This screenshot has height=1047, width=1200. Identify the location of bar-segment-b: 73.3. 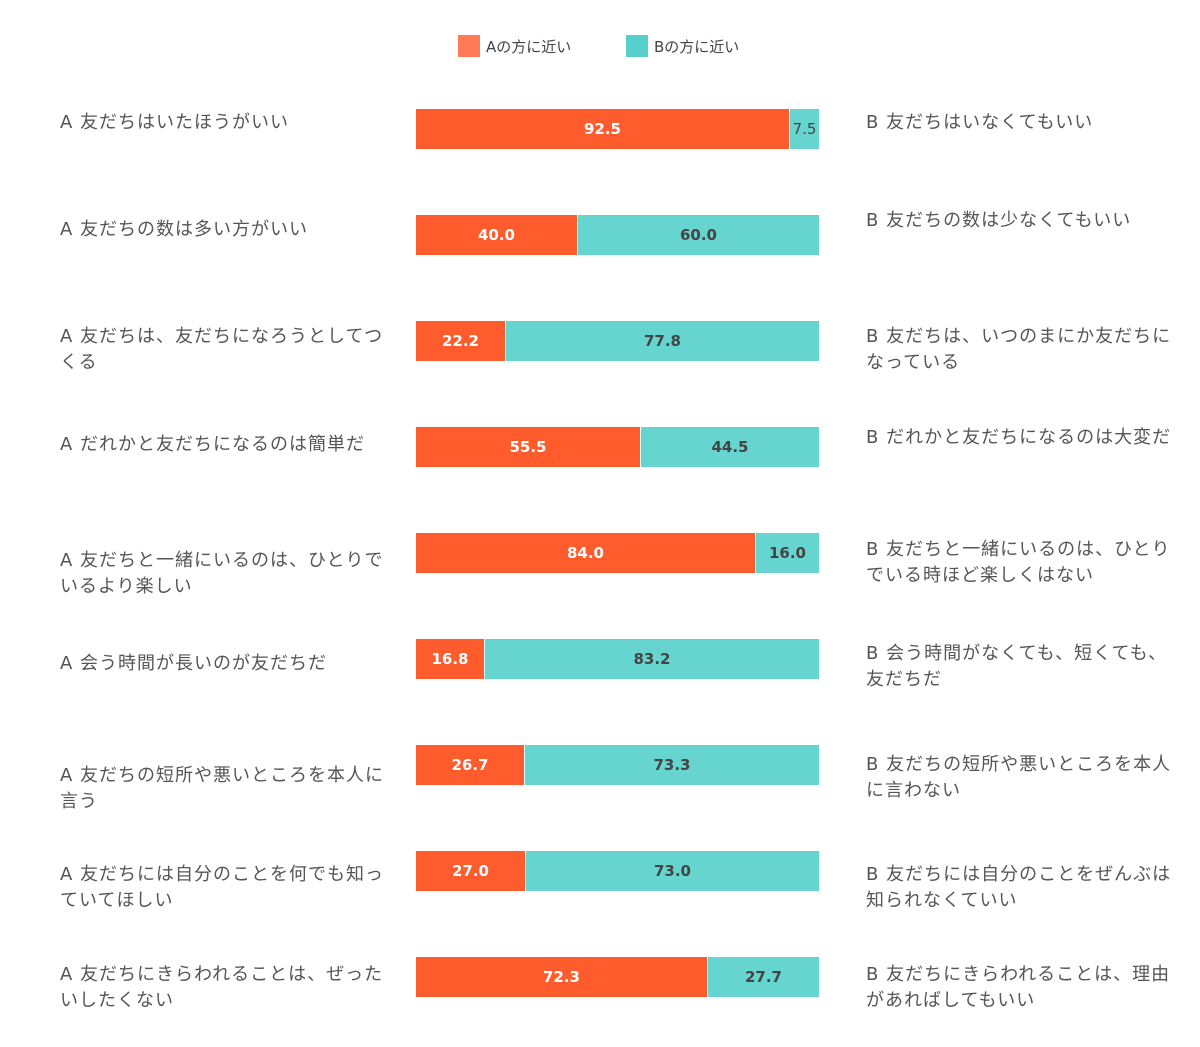
(672, 765).